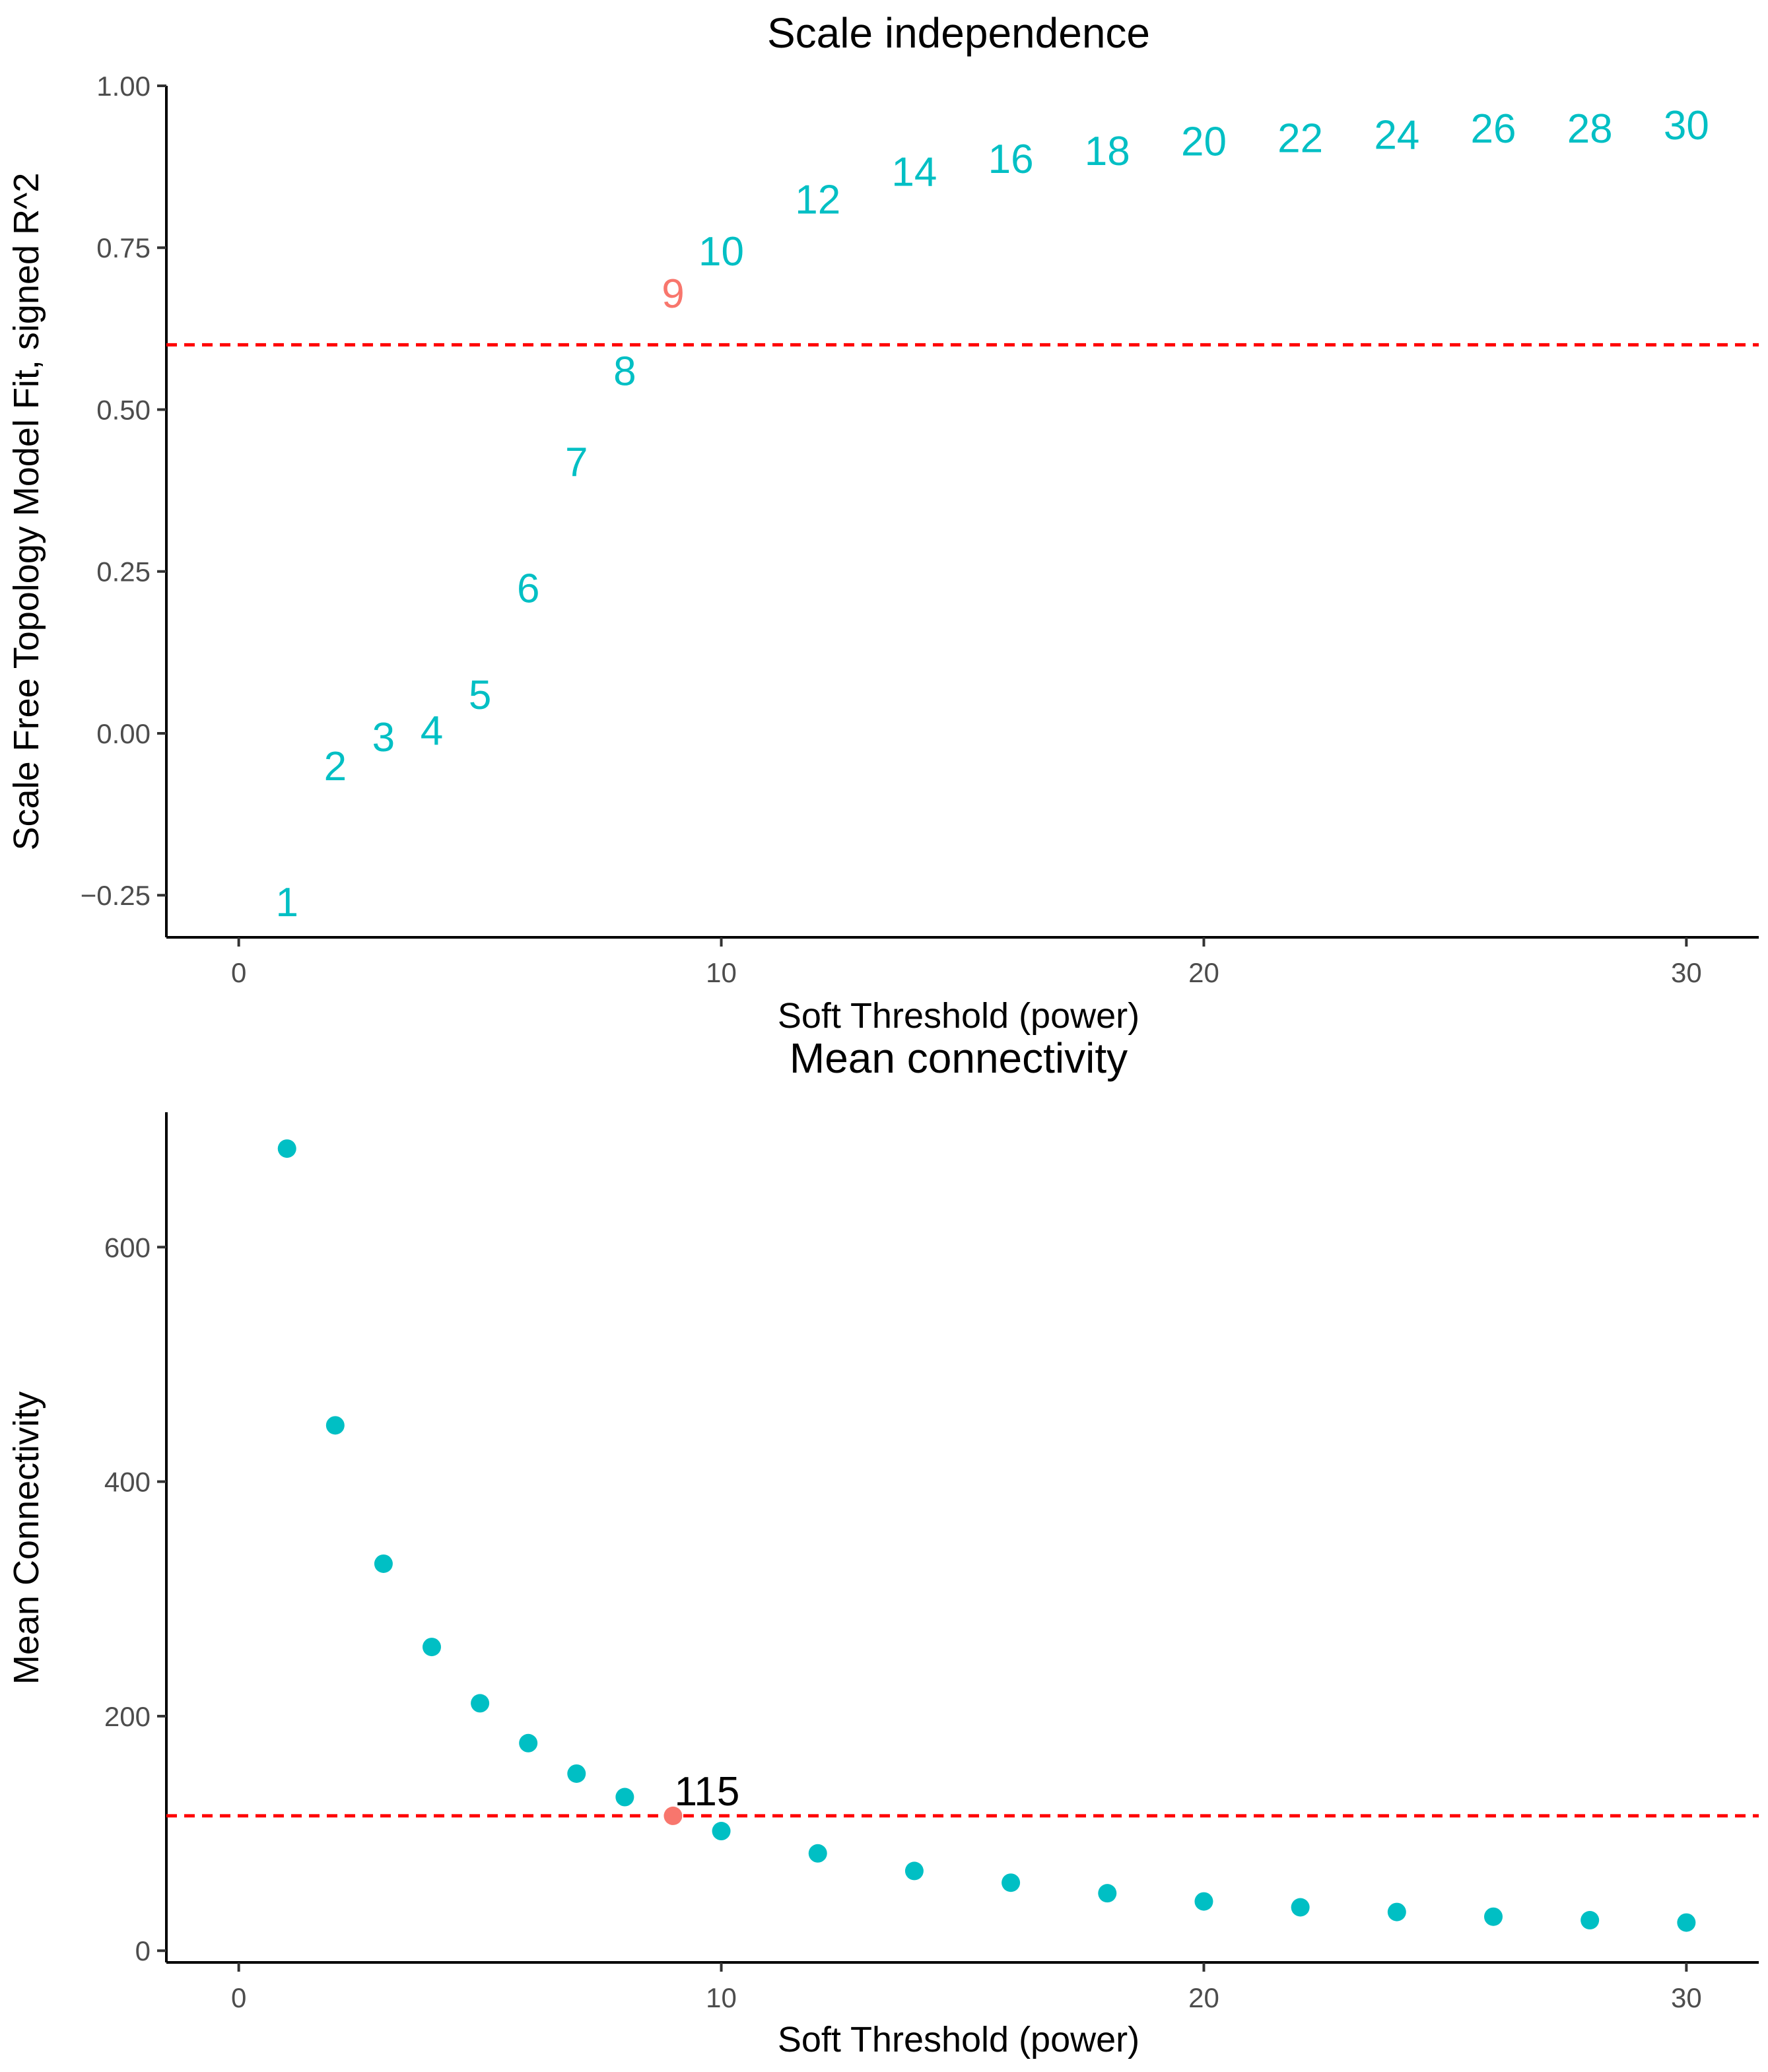 Image resolution: width=1768 pixels, height=2072 pixels. I want to click on point-label: 1, so click(286, 903).